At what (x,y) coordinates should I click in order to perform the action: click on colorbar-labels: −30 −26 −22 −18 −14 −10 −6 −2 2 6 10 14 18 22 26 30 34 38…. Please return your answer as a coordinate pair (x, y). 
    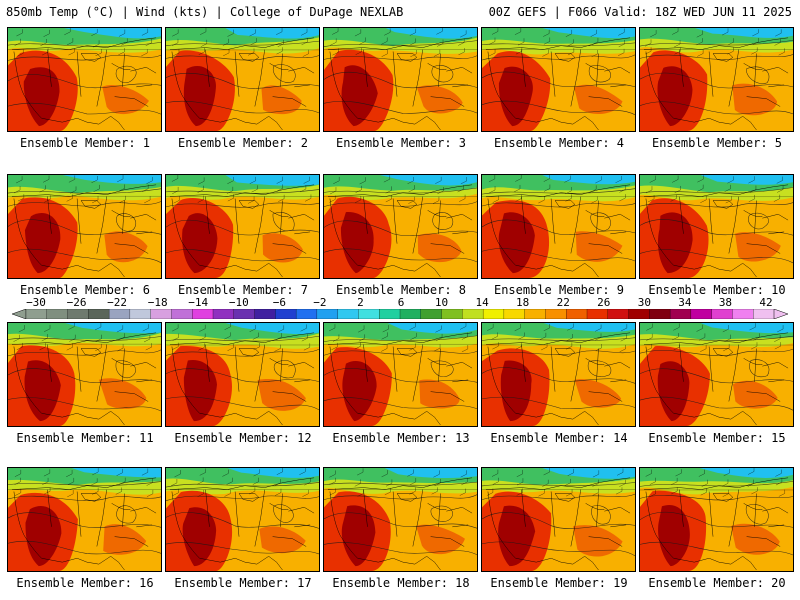
    Looking at the image, I should click on (400, 302).